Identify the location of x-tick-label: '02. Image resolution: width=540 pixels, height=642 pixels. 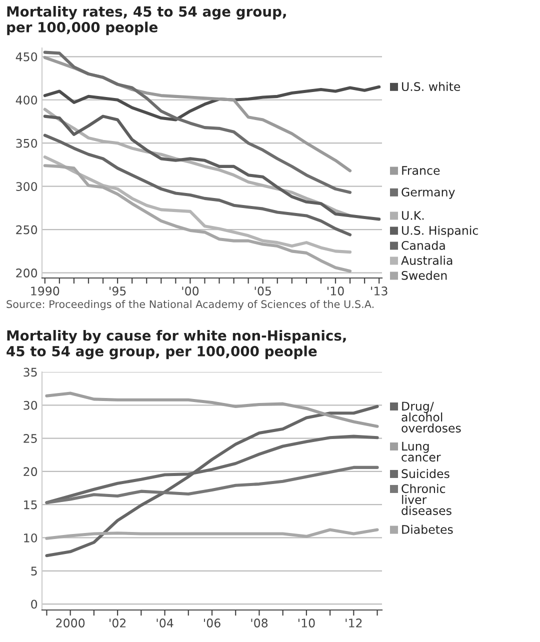
(118, 623).